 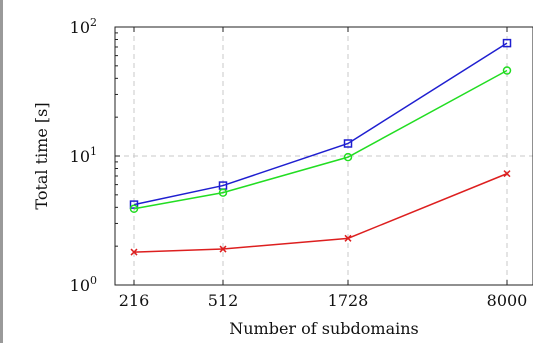 What do you see at coordinates (83, 155) in the screenshot?
I see `y-tick-label: 10¹` at bounding box center [83, 155].